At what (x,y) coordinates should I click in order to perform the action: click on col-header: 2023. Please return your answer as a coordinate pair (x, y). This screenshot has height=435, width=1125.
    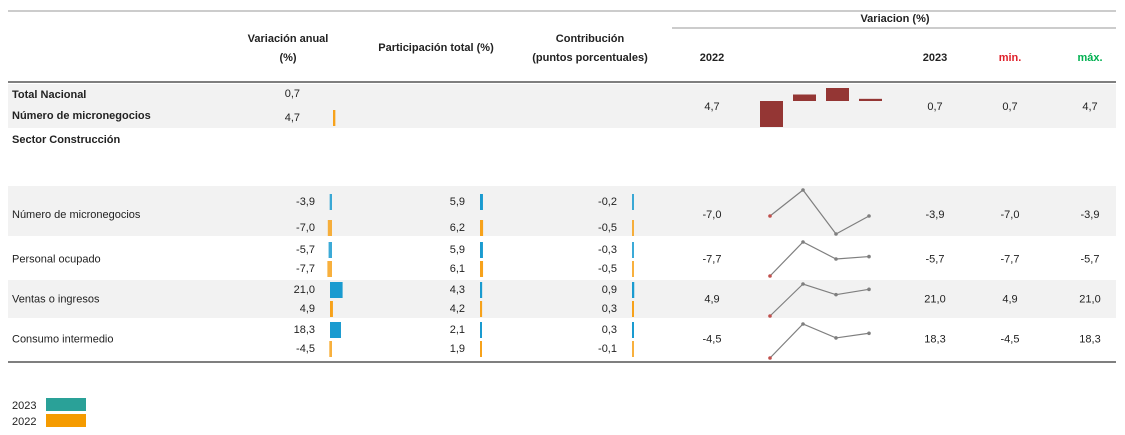
    Looking at the image, I should click on (935, 58).